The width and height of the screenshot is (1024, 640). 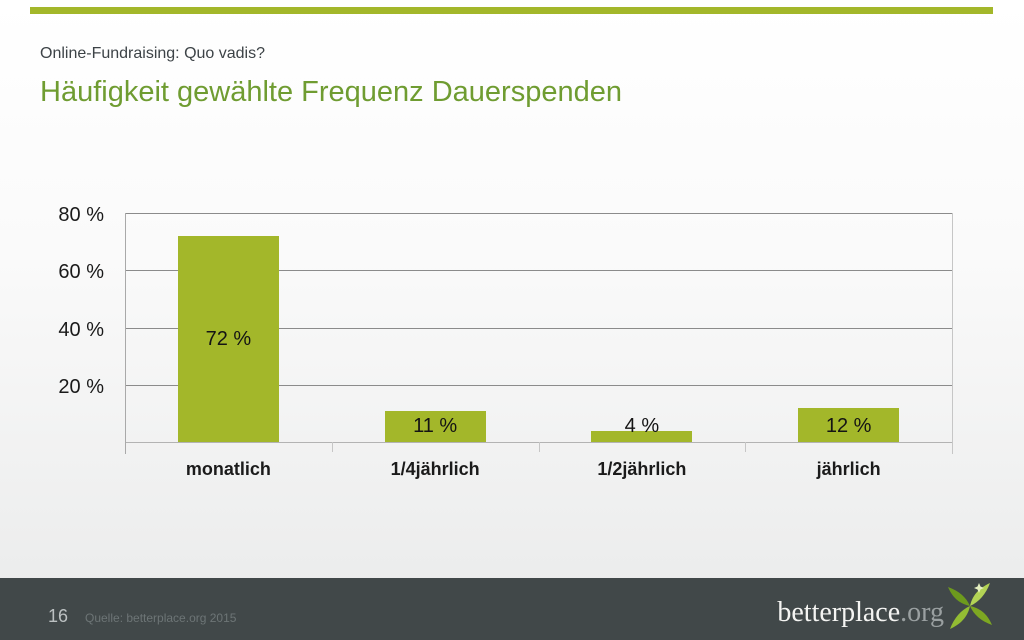 I want to click on y-axis-label-60: 60 %, so click(x=81, y=272).